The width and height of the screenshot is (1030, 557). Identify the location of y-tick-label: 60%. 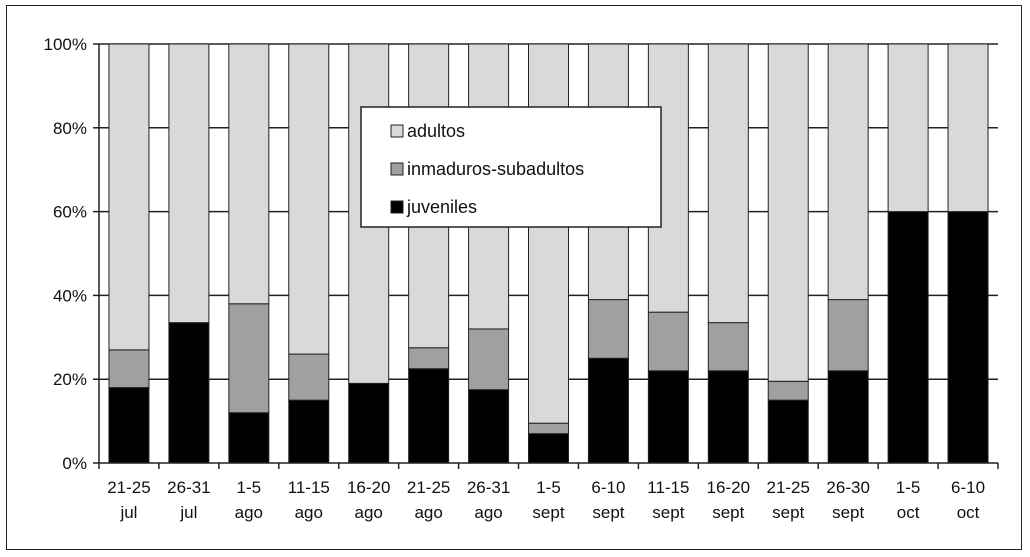
(70, 212).